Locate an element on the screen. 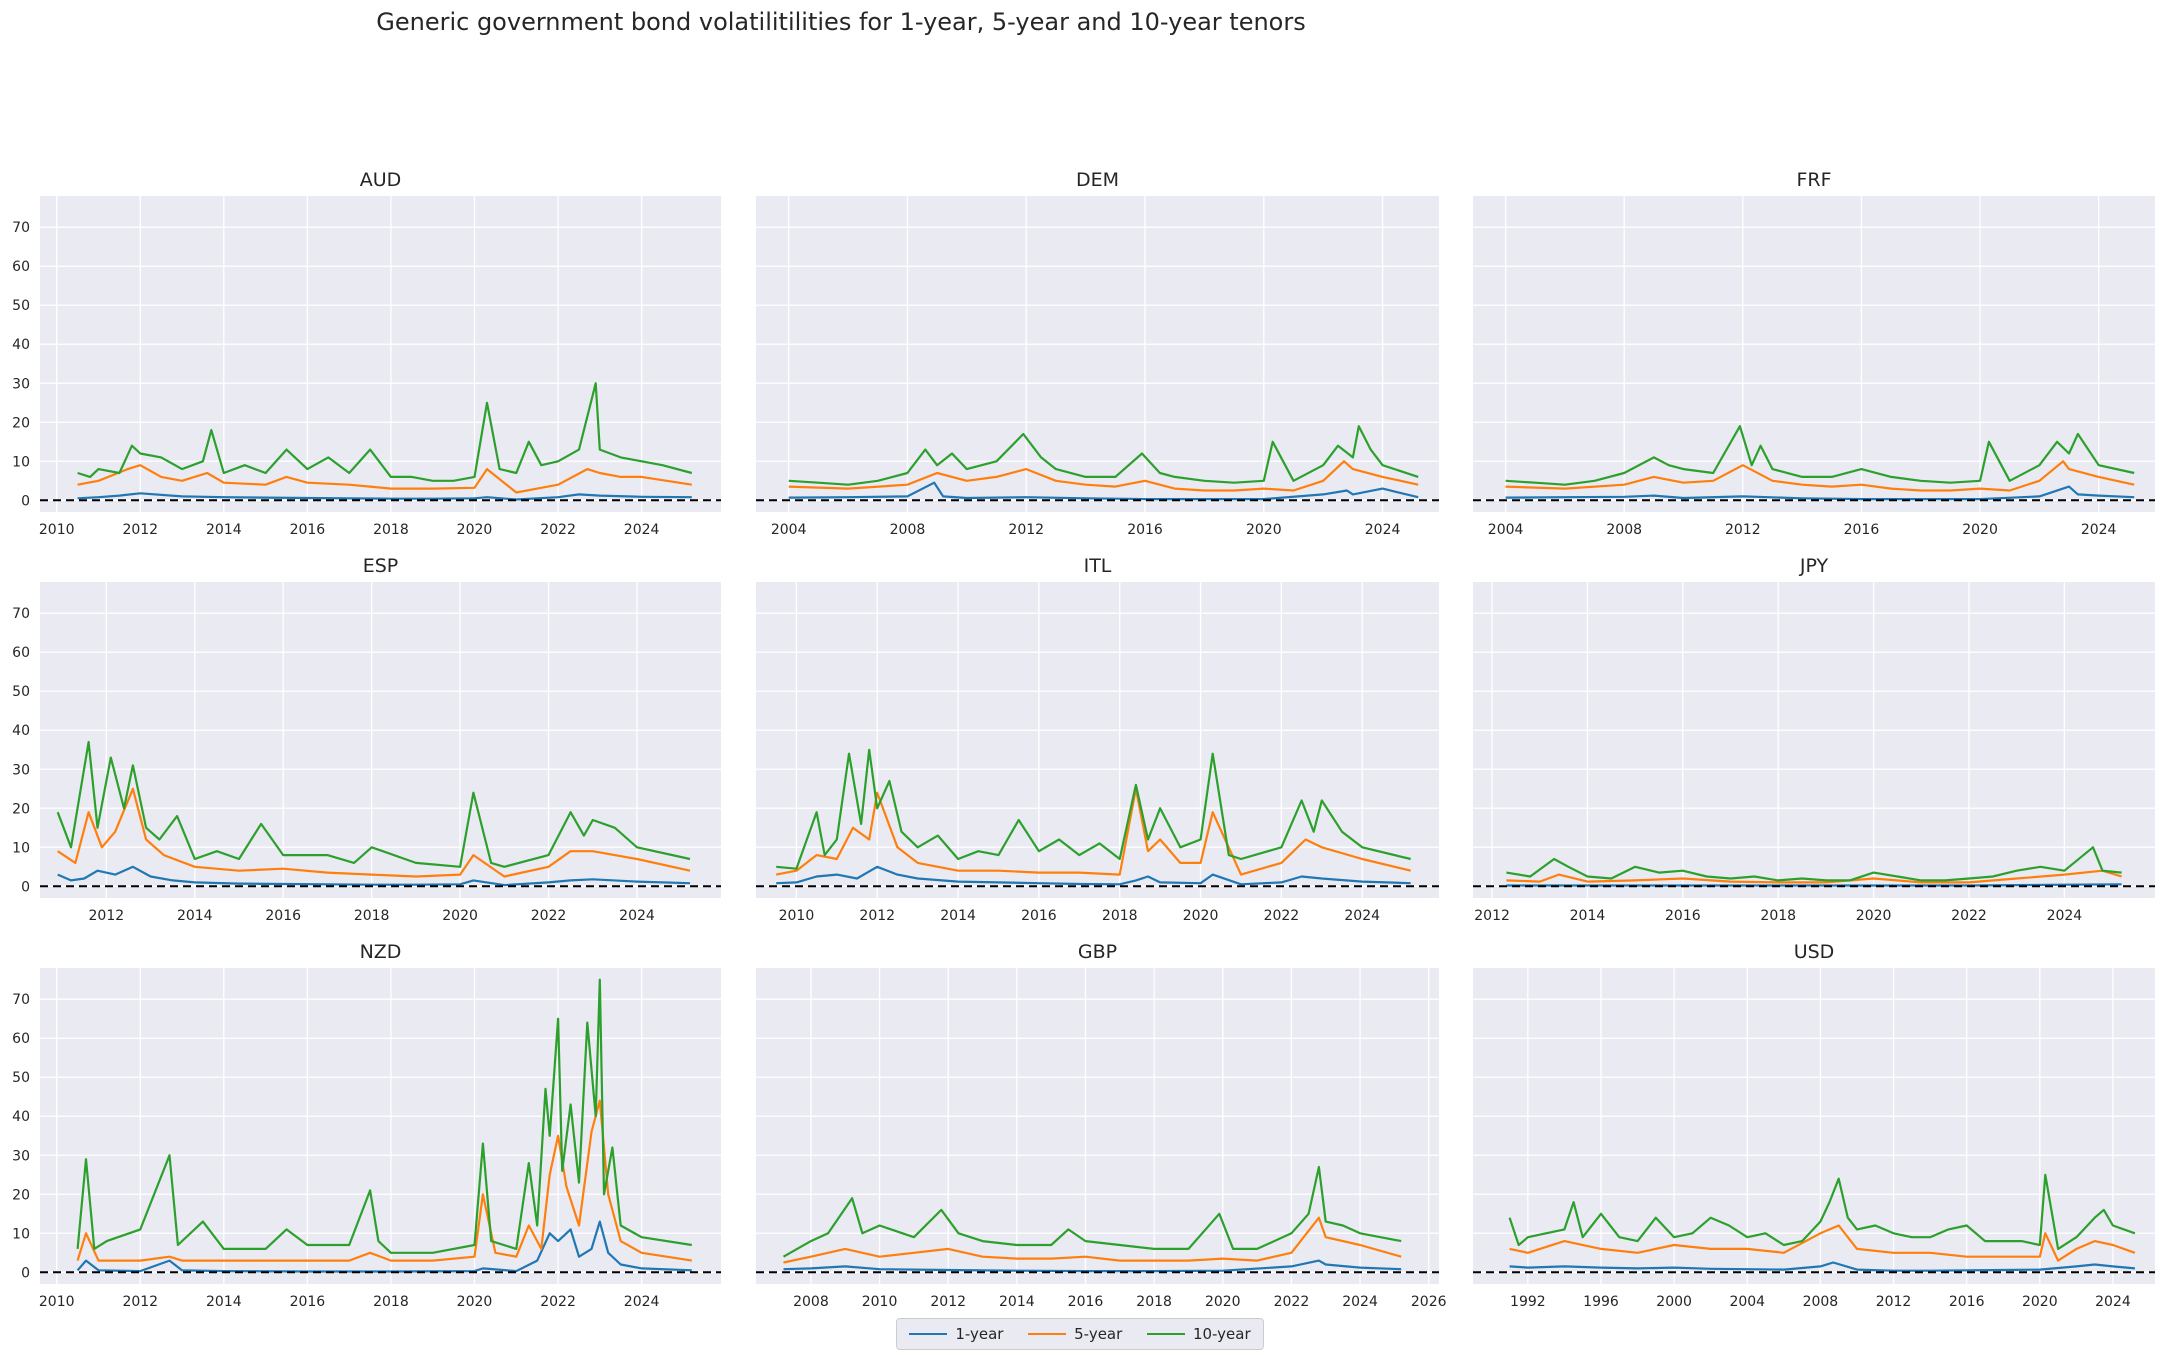 This screenshot has width=2164, height=1358. x-tick-label: 1996 is located at coordinates (1601, 1302).